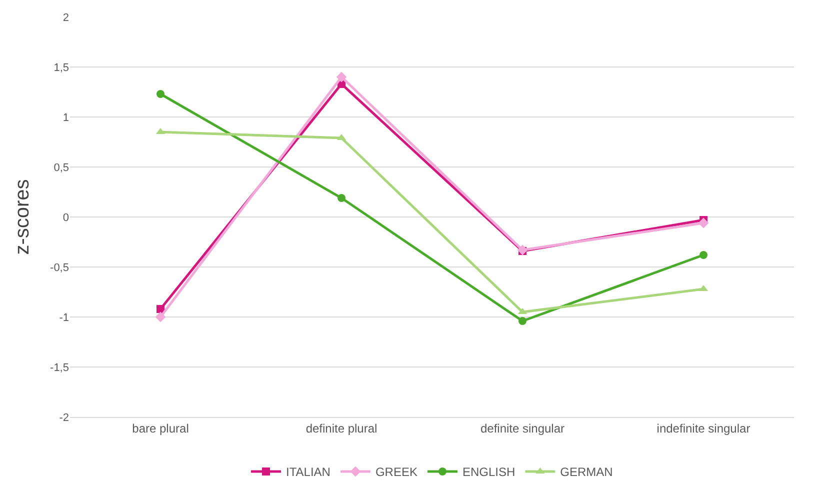 Image resolution: width=814 pixels, height=498 pixels. Describe the element at coordinates (703, 428) in the screenshot. I see `x-tick-label: indefinite singular` at that location.